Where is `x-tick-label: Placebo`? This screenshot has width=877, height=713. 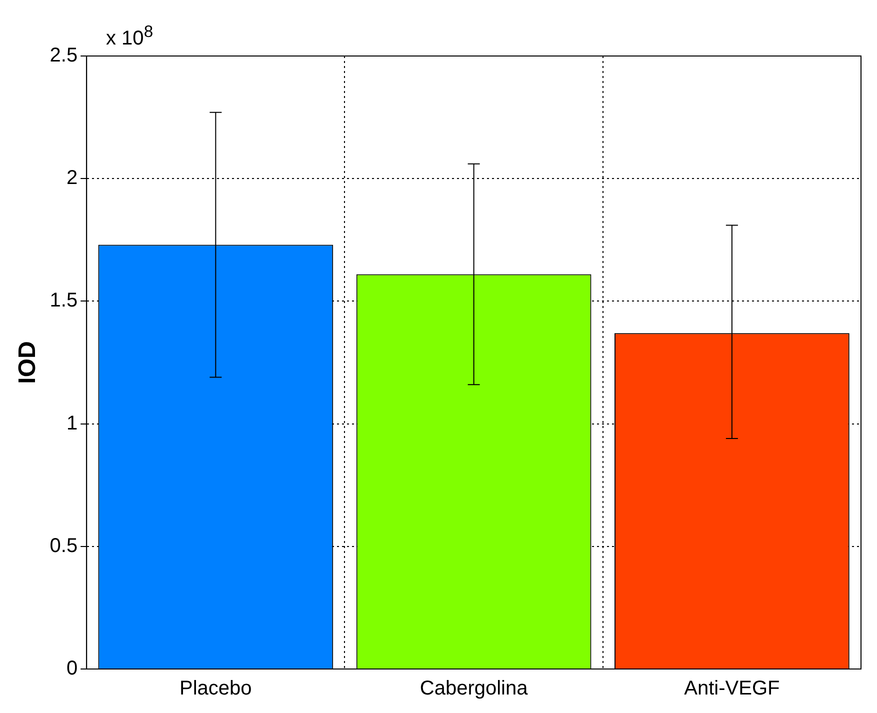
x-tick-label: Placebo is located at coordinates (216, 689).